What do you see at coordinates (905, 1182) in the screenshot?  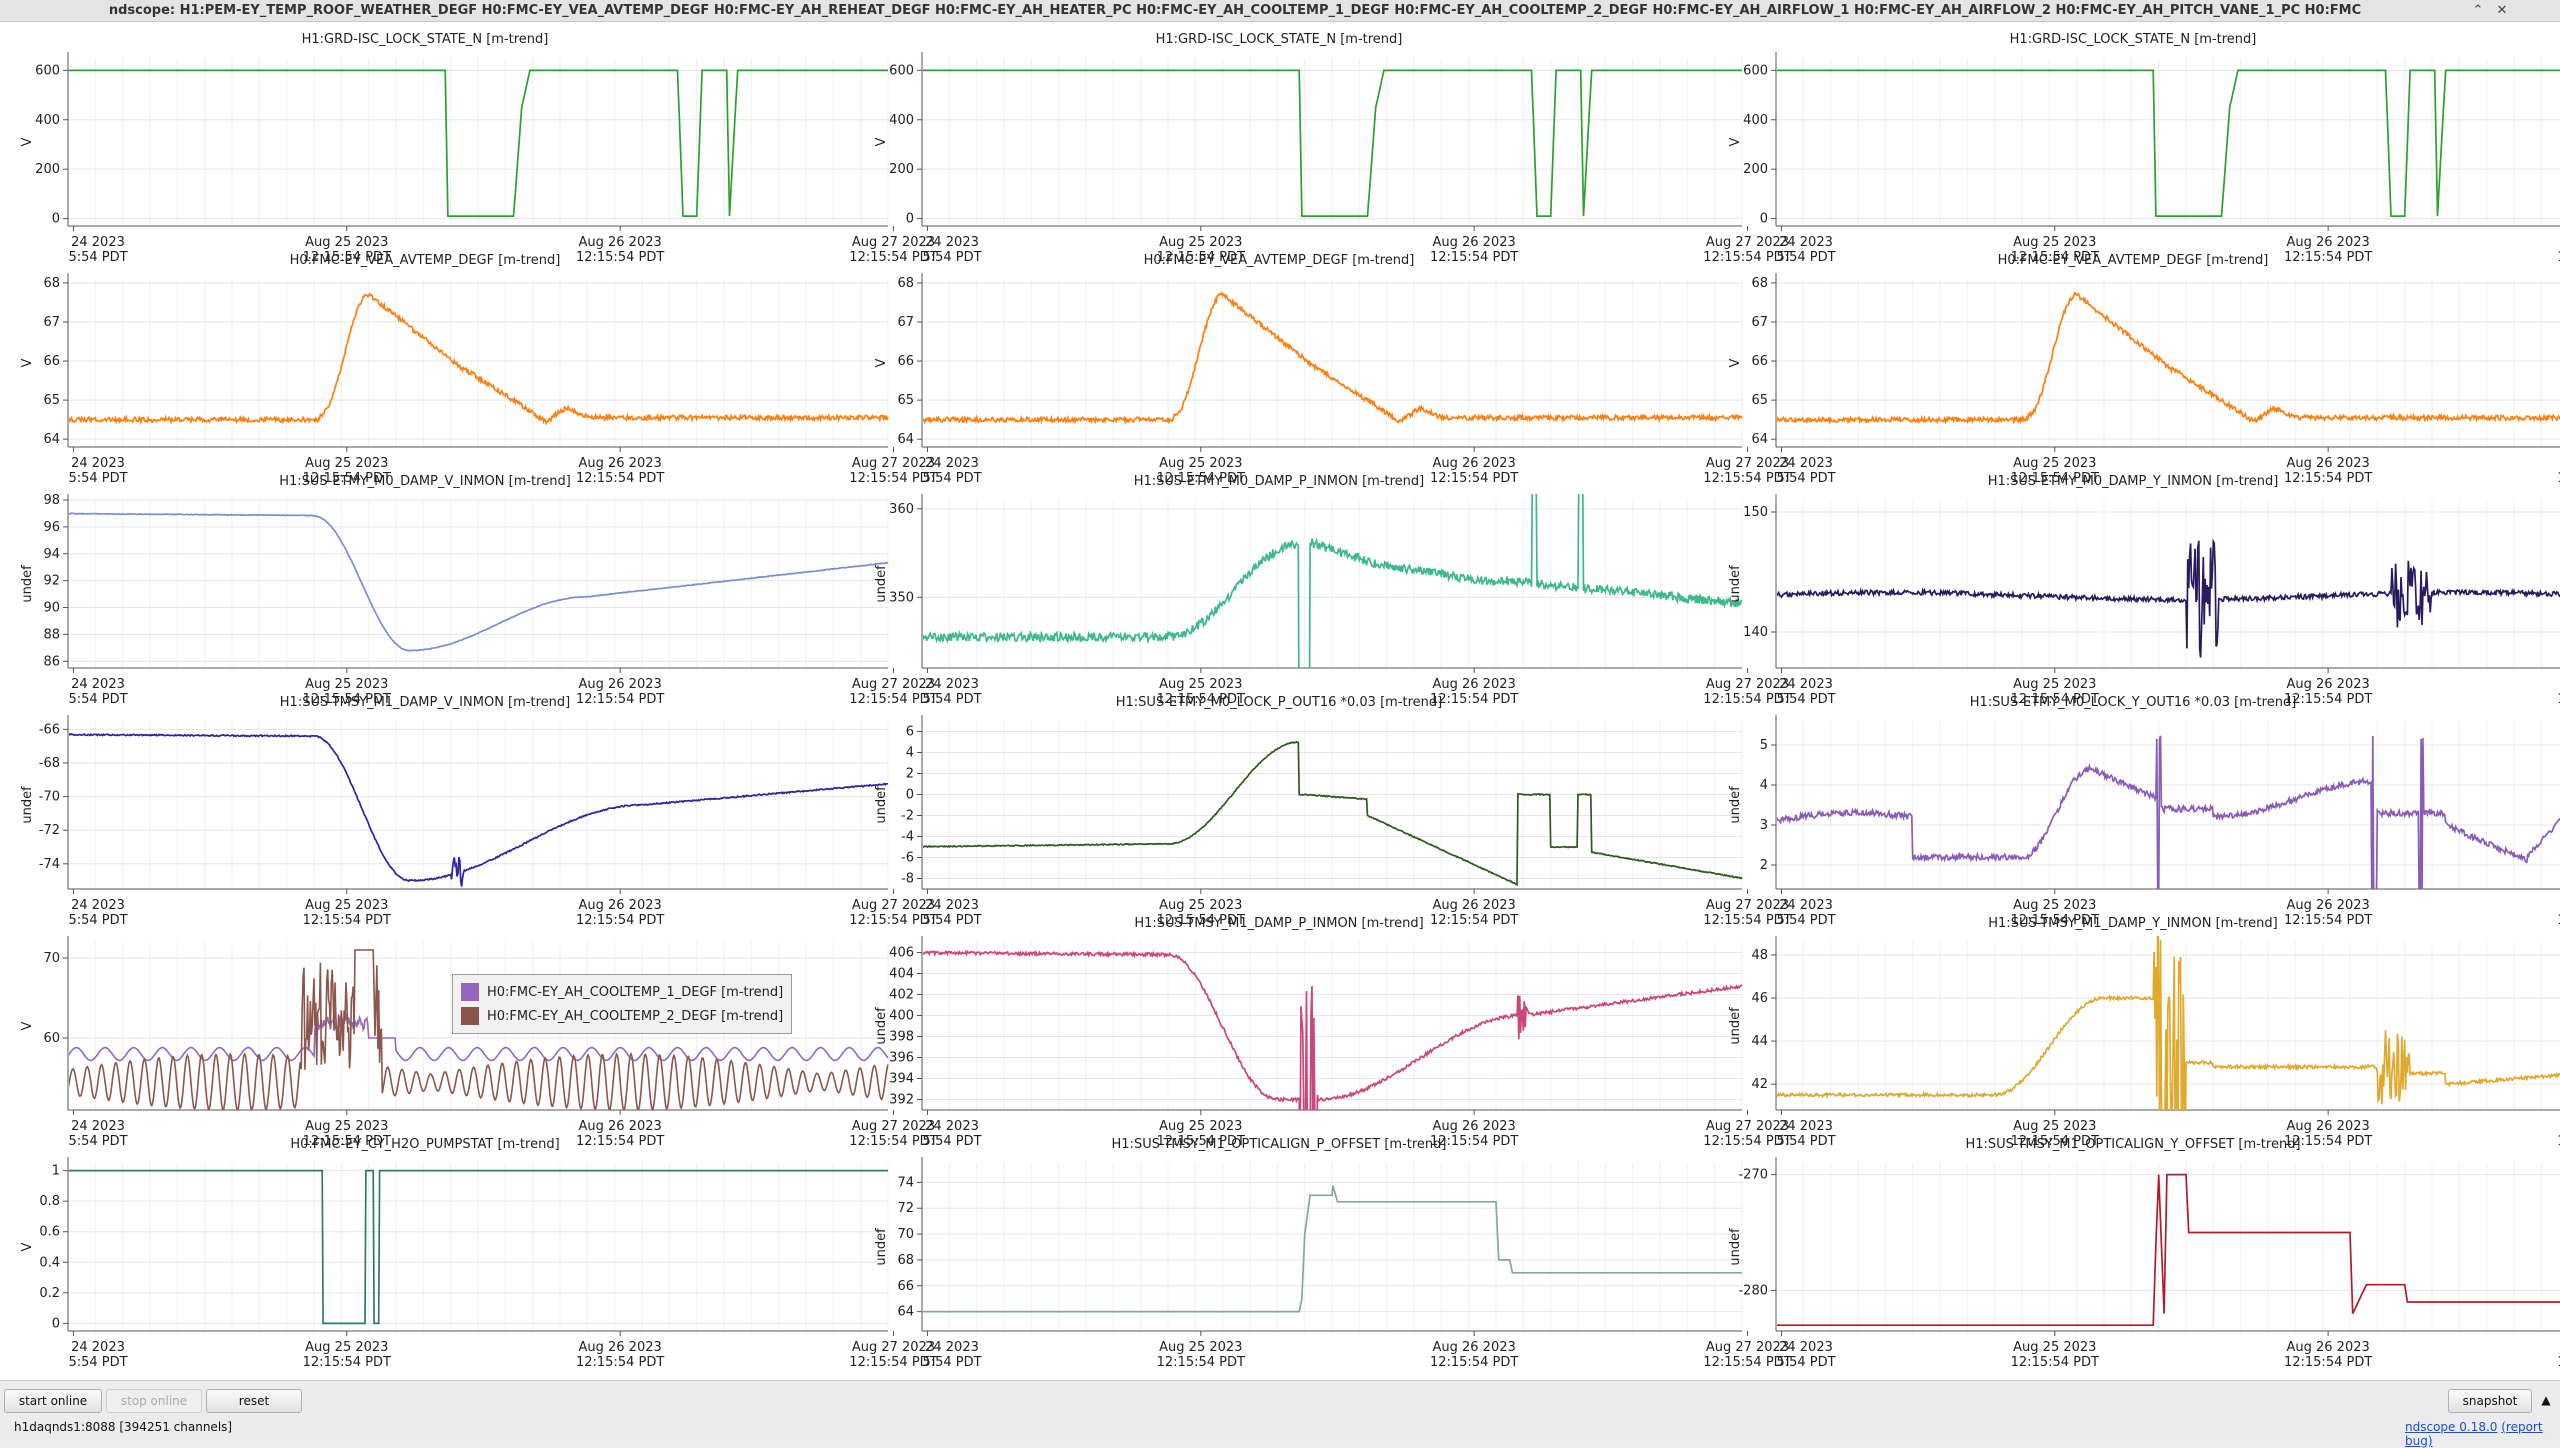 I see `y-tick-label: 74` at bounding box center [905, 1182].